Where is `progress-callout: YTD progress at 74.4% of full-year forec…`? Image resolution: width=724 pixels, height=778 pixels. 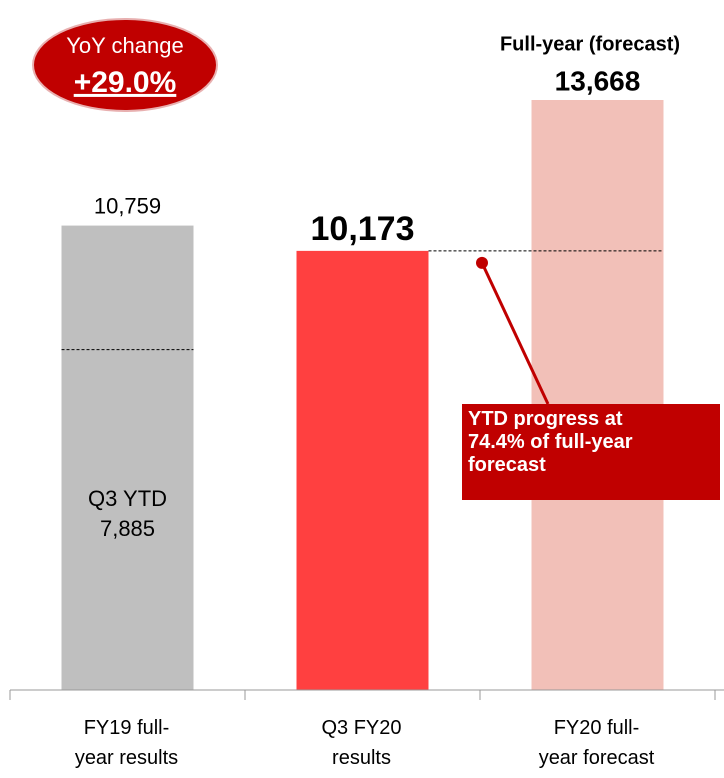 progress-callout: YTD progress at 74.4% of full-year forec… is located at coordinates (591, 452).